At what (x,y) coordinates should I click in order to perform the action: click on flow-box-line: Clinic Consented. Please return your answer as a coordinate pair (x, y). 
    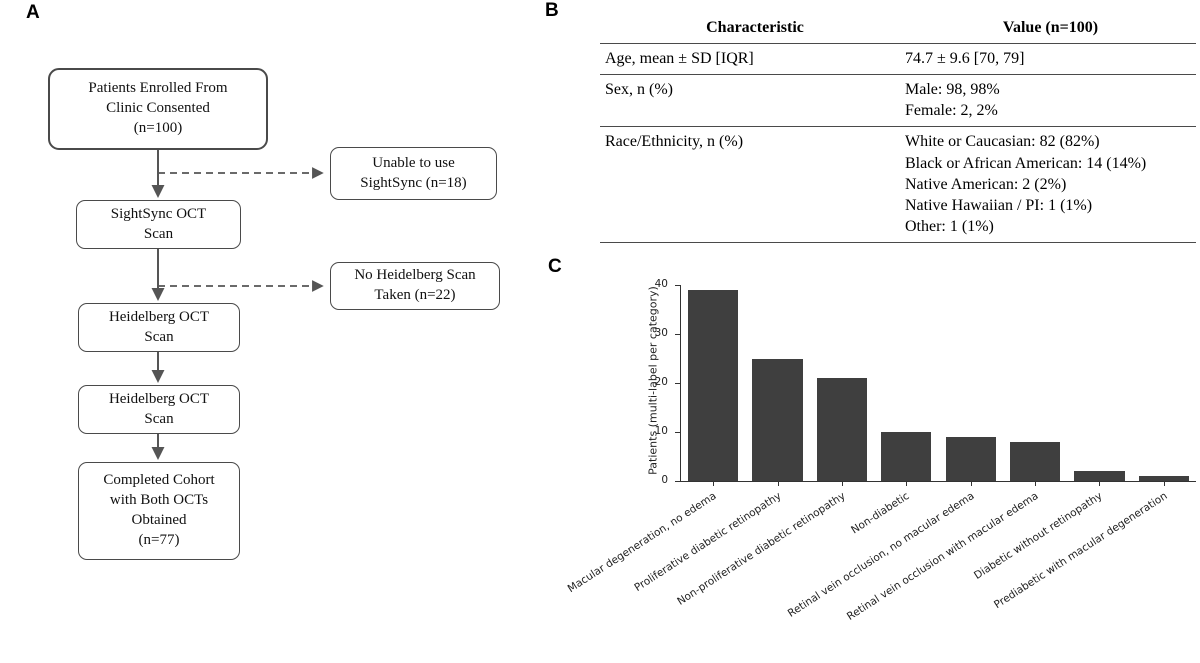
    Looking at the image, I should click on (158, 108).